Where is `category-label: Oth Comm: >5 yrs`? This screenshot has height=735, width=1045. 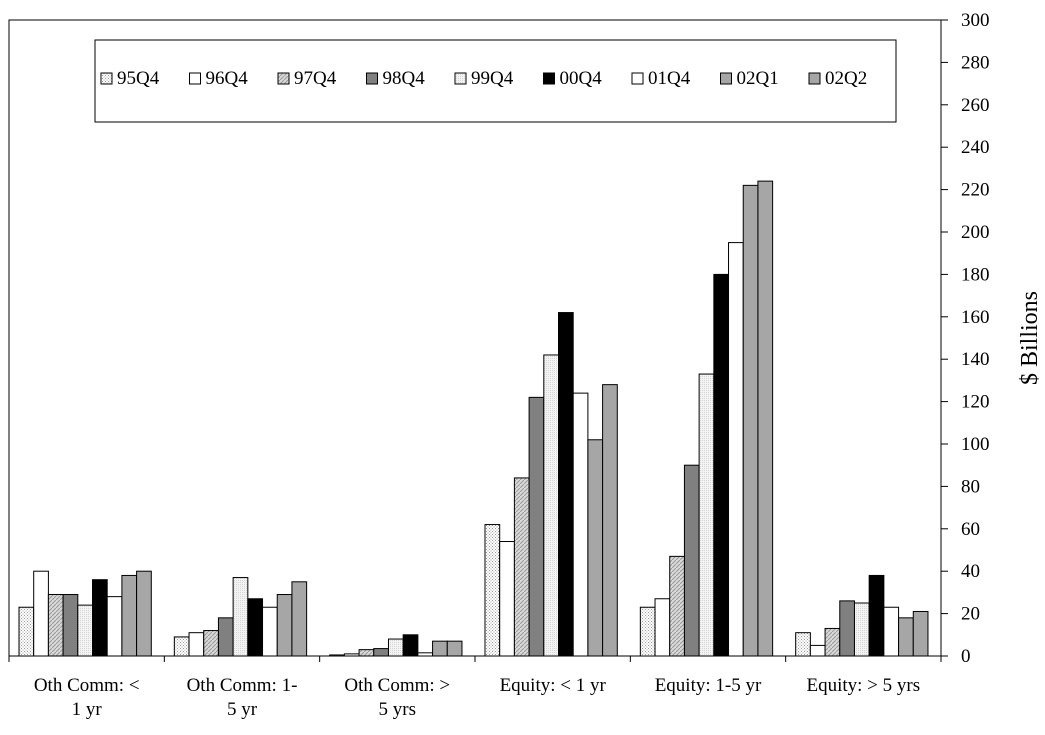
category-label: Oth Comm: >5 yrs is located at coordinates (397, 697).